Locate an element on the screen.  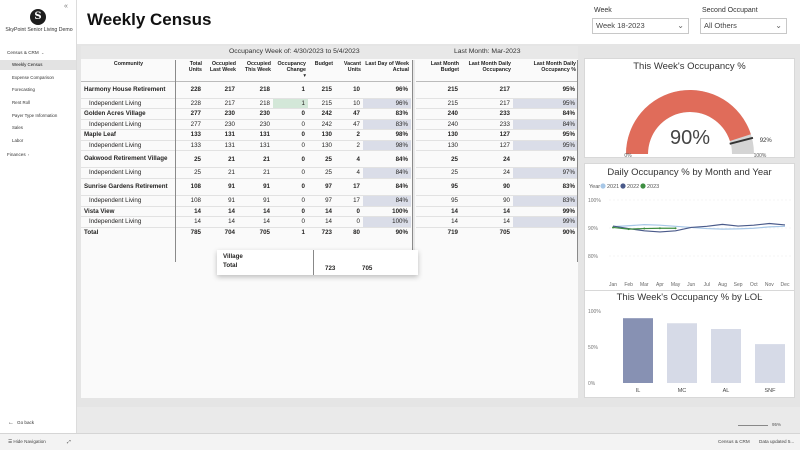
occupancy-gauge-card: This Week's Occupancy % 90% 0% 100% 92% is located at coordinates (689, 108).